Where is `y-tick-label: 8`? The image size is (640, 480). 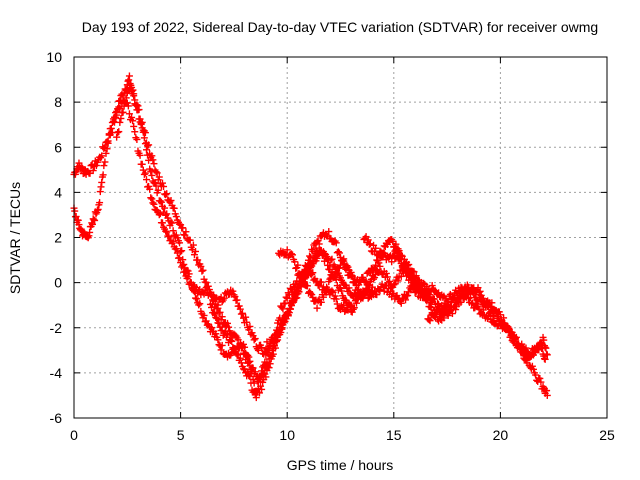 y-tick-label: 8 is located at coordinates (58, 102).